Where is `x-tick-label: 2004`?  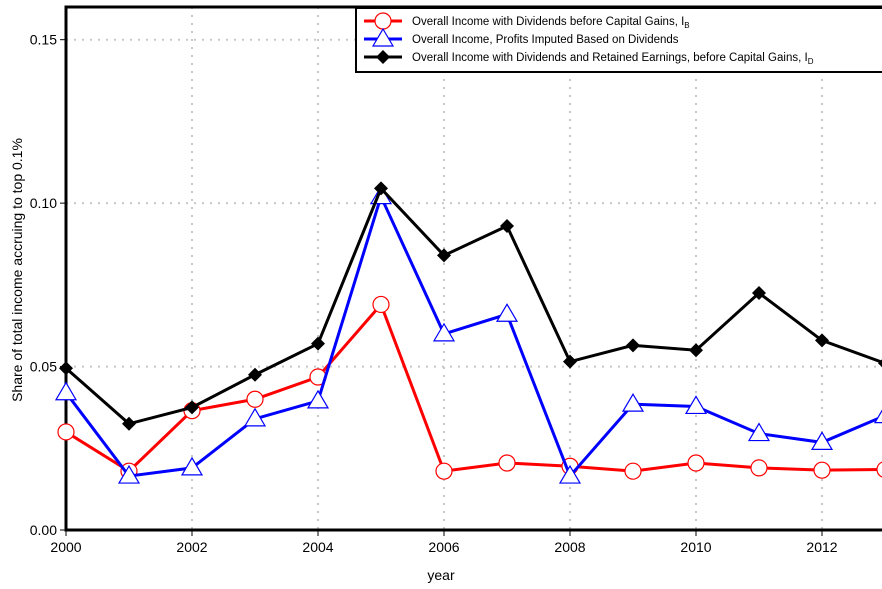
x-tick-label: 2004 is located at coordinates (317, 547).